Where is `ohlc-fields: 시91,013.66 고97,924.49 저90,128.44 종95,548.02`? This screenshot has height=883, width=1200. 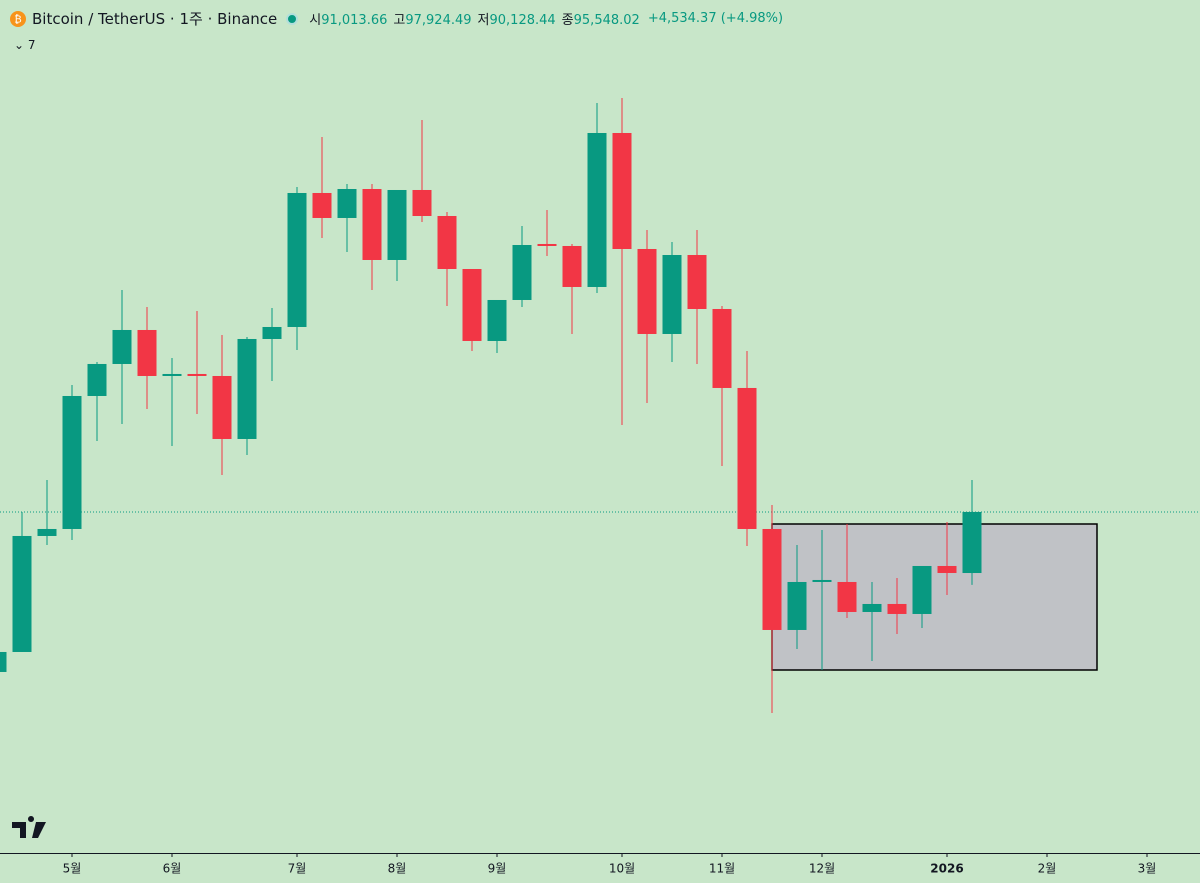 ohlc-fields: 시91,013.66 고97,924.49 저90,128.44 종95,548.02 is located at coordinates (471, 18).